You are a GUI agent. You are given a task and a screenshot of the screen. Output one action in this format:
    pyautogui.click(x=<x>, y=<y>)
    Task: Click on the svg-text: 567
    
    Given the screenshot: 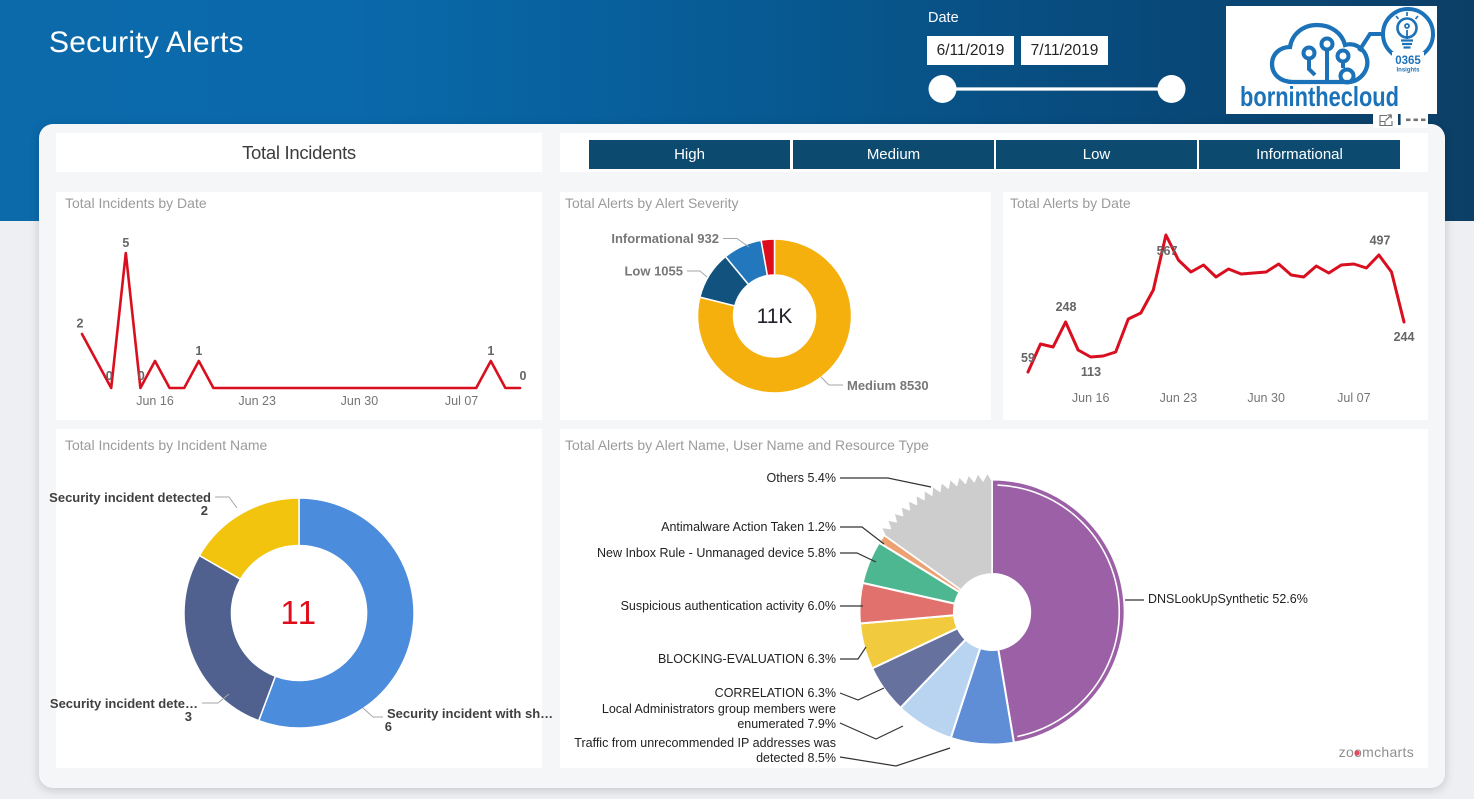 What is the action you would take?
    pyautogui.click(x=1167, y=251)
    